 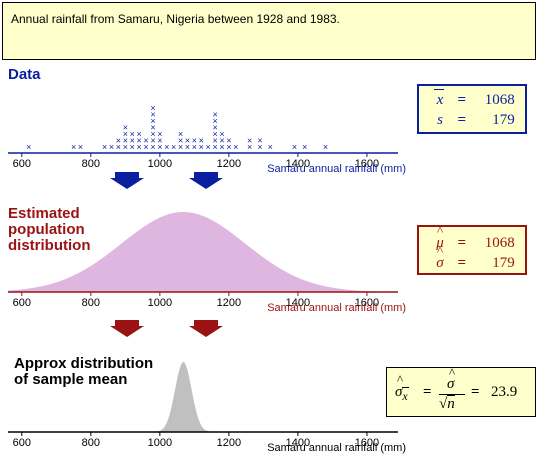 I want to click on sample-axis-label: Samaru annual rainfall (mm), so click(x=336, y=448).